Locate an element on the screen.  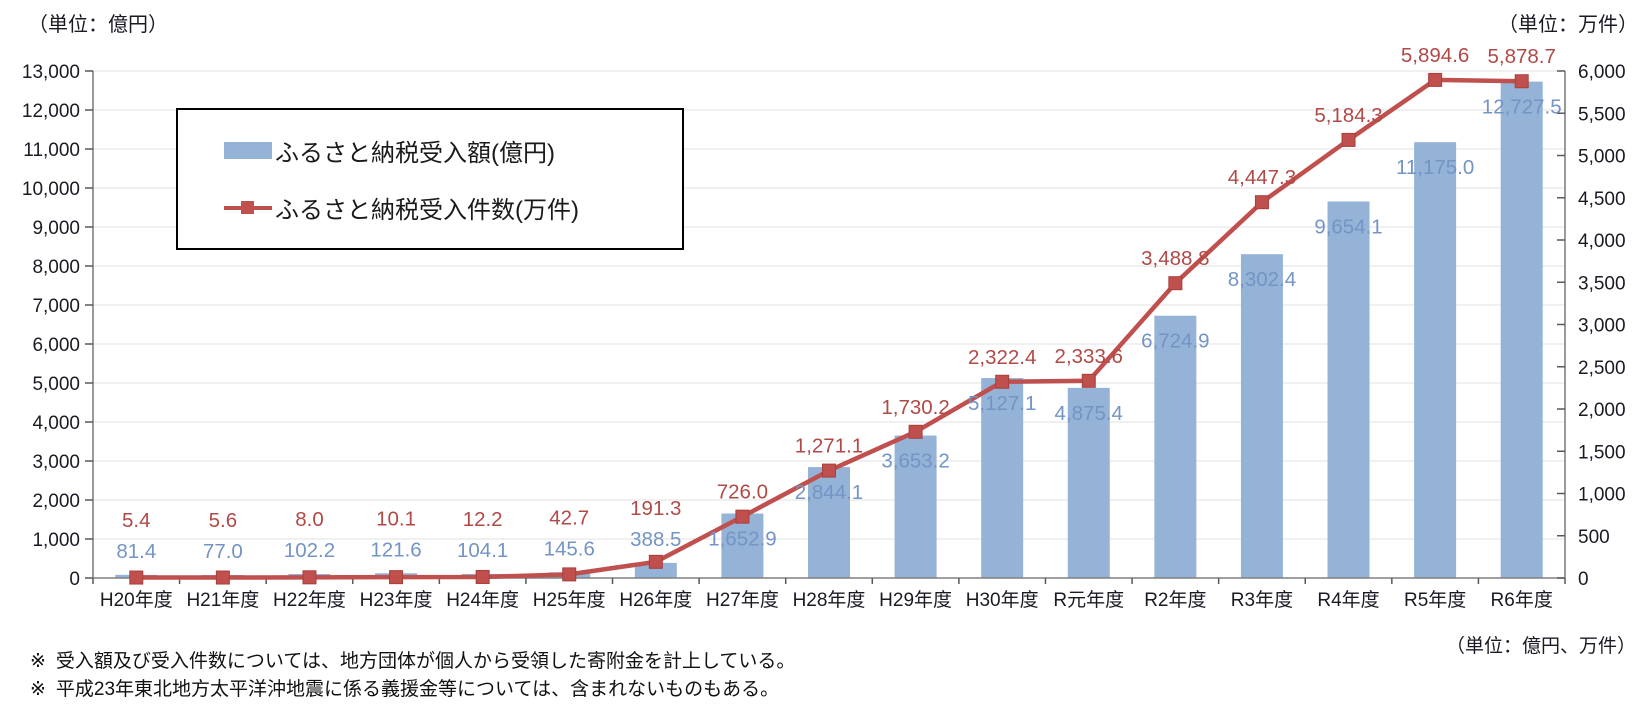
x-axis-tick-label: H25年度 is located at coordinates (569, 600).